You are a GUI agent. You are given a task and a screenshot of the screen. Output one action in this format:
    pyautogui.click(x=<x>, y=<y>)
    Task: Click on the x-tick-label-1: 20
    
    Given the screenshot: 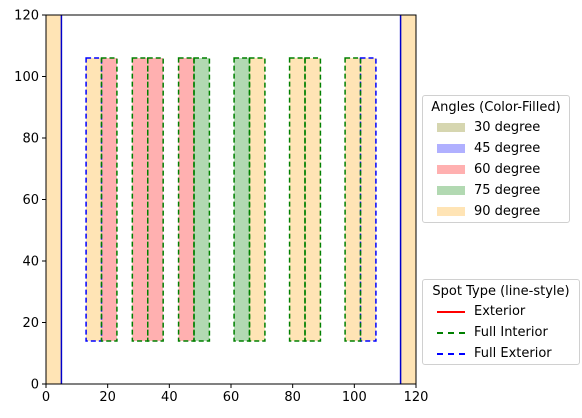 What is the action you would take?
    pyautogui.click(x=107, y=397)
    